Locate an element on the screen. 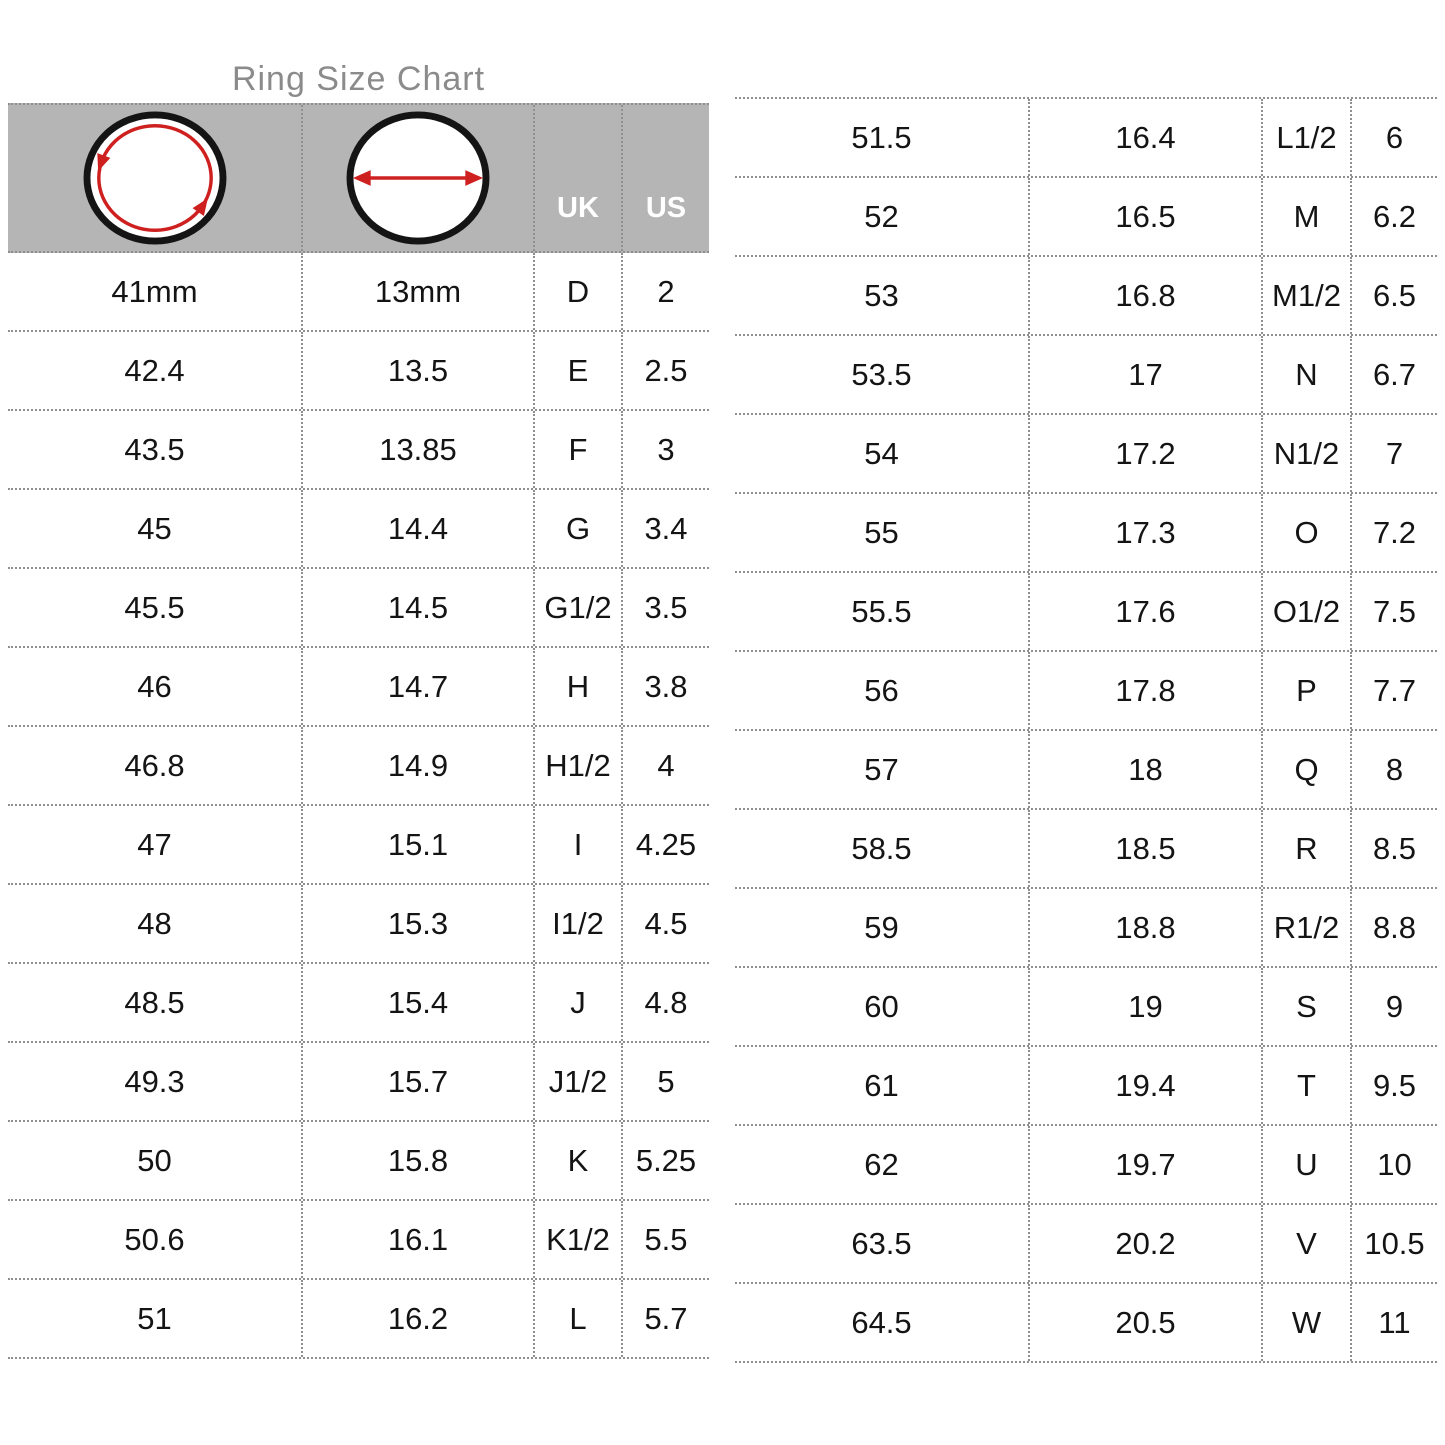  table-row: 63.5 20.2 V 10.5 is located at coordinates (1086, 1244).